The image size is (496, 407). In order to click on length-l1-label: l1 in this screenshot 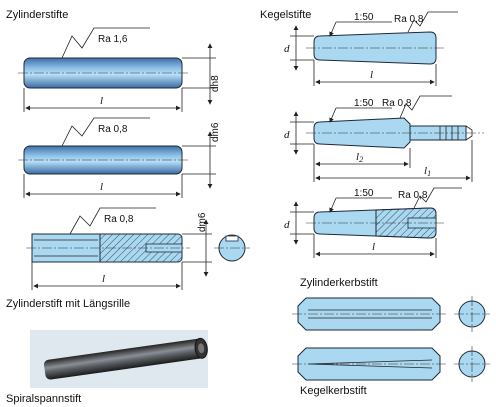, I will do `click(427, 171)`.